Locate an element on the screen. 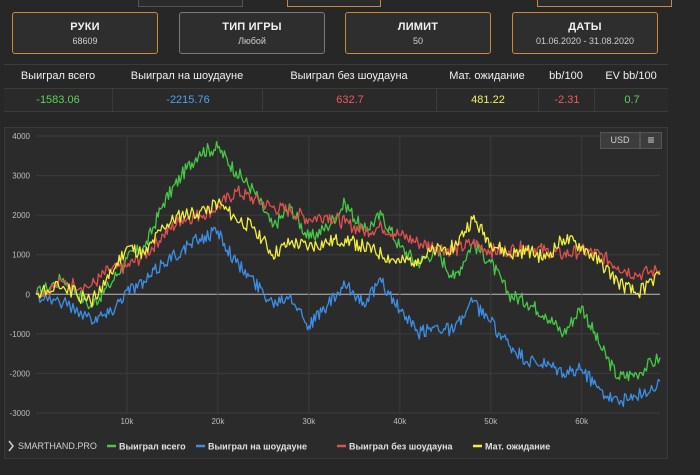 Image resolution: width=700 pixels, height=475 pixels. legend-item-label: Выиграл на шоудауне is located at coordinates (257, 447).